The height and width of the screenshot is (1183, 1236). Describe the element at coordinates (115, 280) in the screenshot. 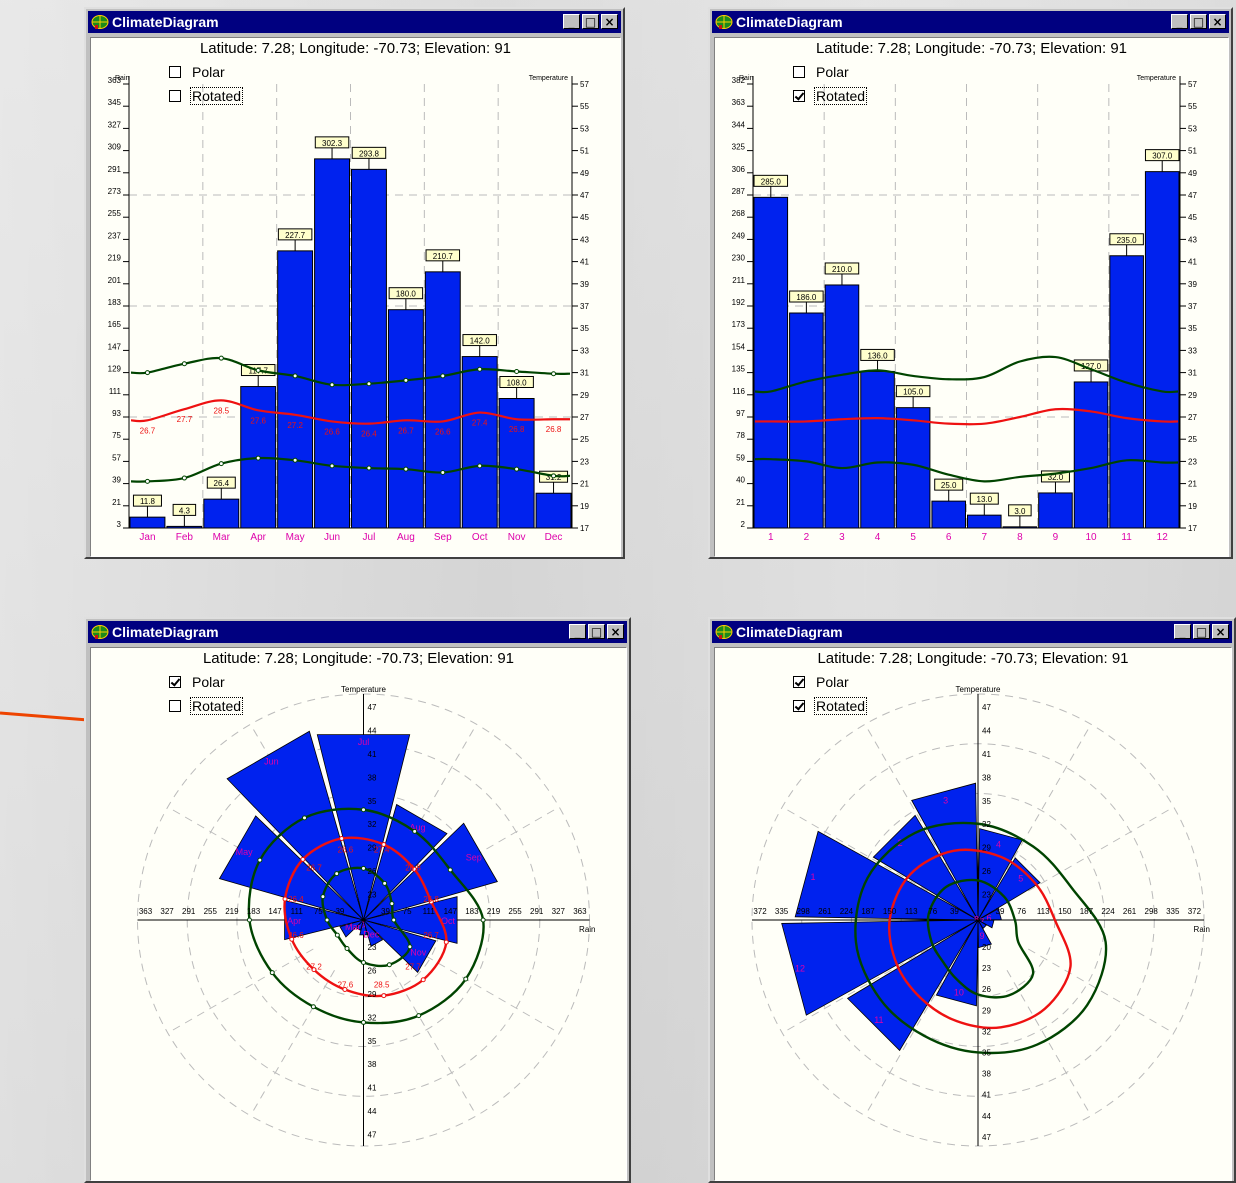

I see `rain-tick-label: 201` at that location.